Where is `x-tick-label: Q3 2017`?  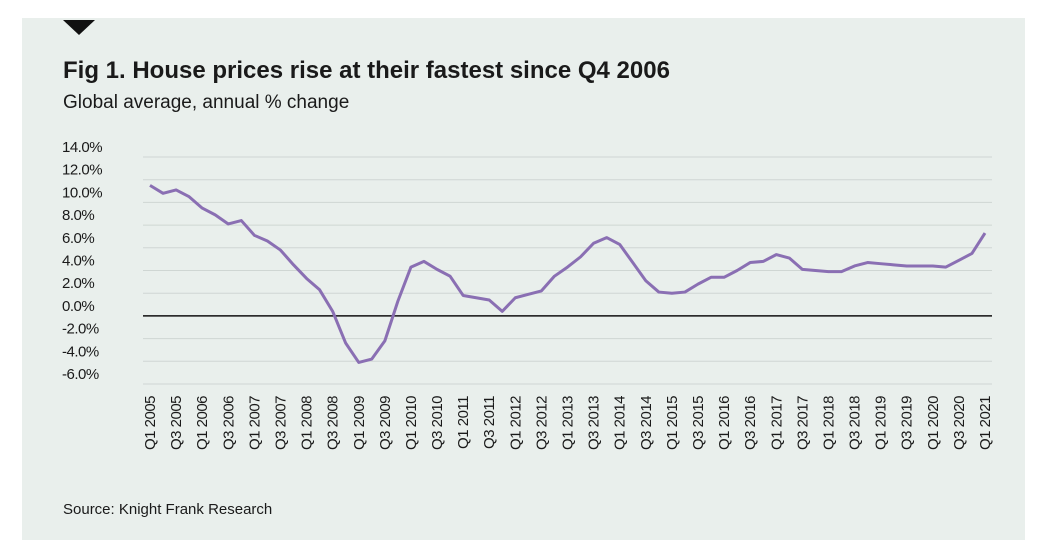 x-tick-label: Q3 2017 is located at coordinates (802, 423).